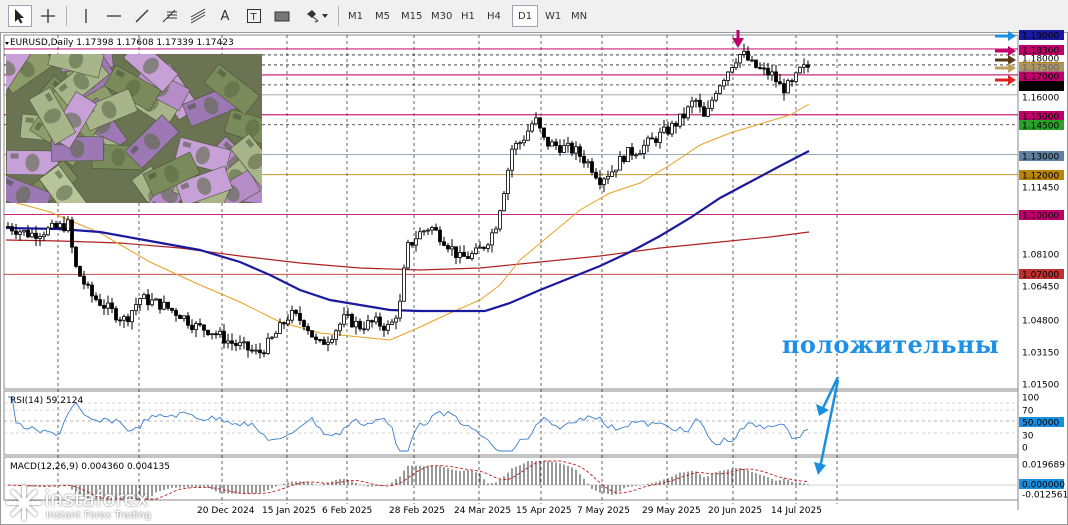 The image size is (1068, 525). I want to click on instaforex-logo-icon, so click(24, 503).